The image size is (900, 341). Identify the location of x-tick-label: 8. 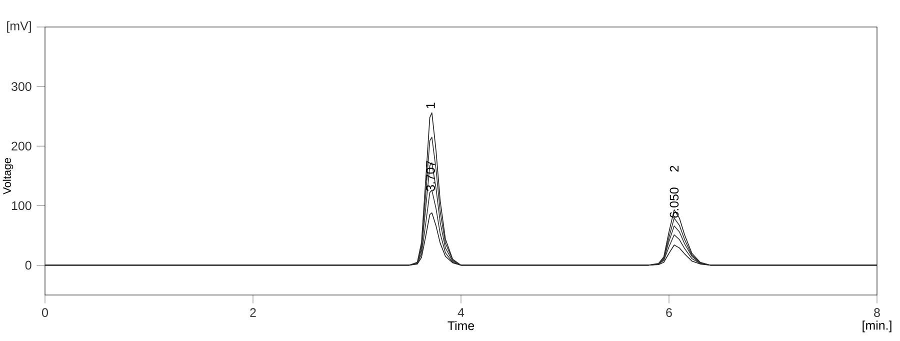
(877, 313).